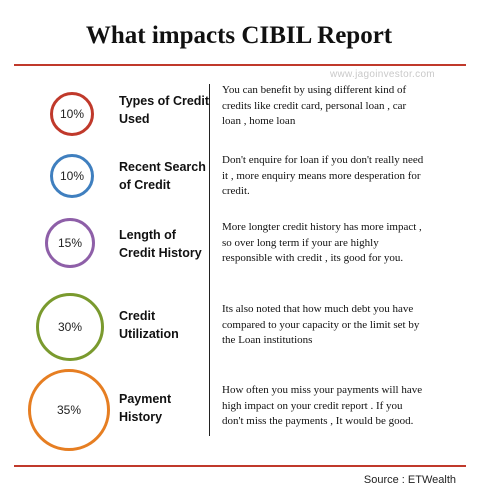 This screenshot has height=497, width=478. I want to click on factor-types-percent: 10%, so click(72, 114).